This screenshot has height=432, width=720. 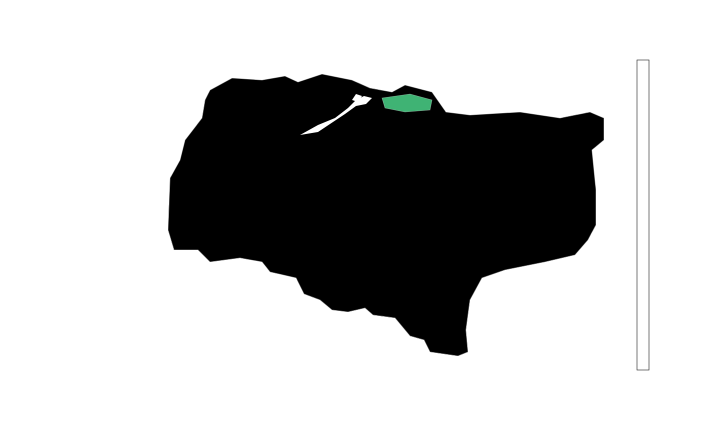 What do you see at coordinates (420, 310) in the screenshot?
I see `region-south-yellowgreen` at bounding box center [420, 310].